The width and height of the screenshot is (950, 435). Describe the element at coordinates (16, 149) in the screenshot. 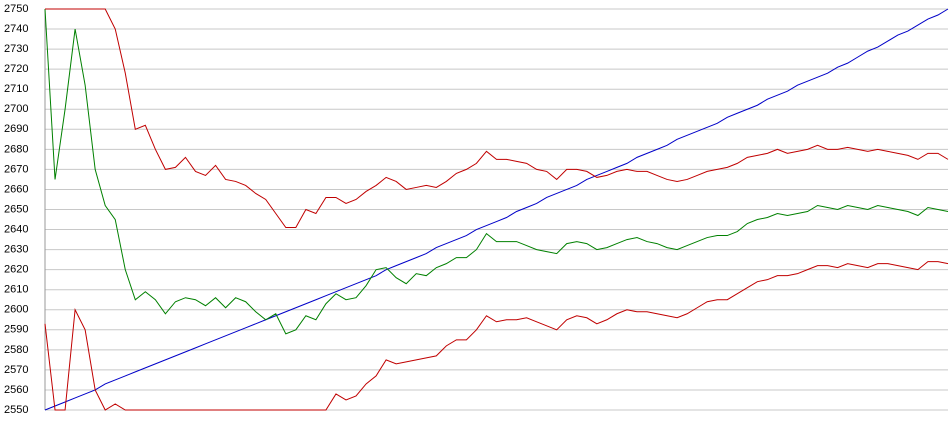

I see `y-tick-label: 2680` at that location.